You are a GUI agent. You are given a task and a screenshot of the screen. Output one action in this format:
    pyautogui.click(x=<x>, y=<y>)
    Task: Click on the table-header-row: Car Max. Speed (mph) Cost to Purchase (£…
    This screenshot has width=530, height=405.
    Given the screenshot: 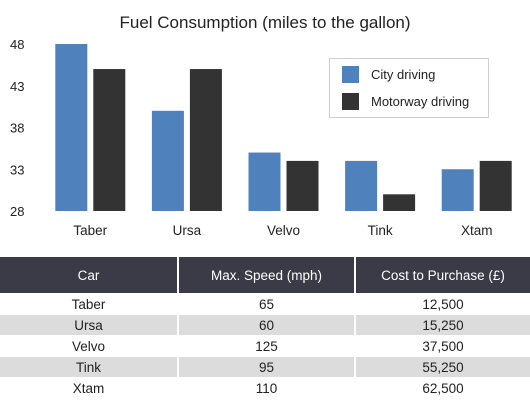 What is the action you would take?
    pyautogui.click(x=265, y=275)
    